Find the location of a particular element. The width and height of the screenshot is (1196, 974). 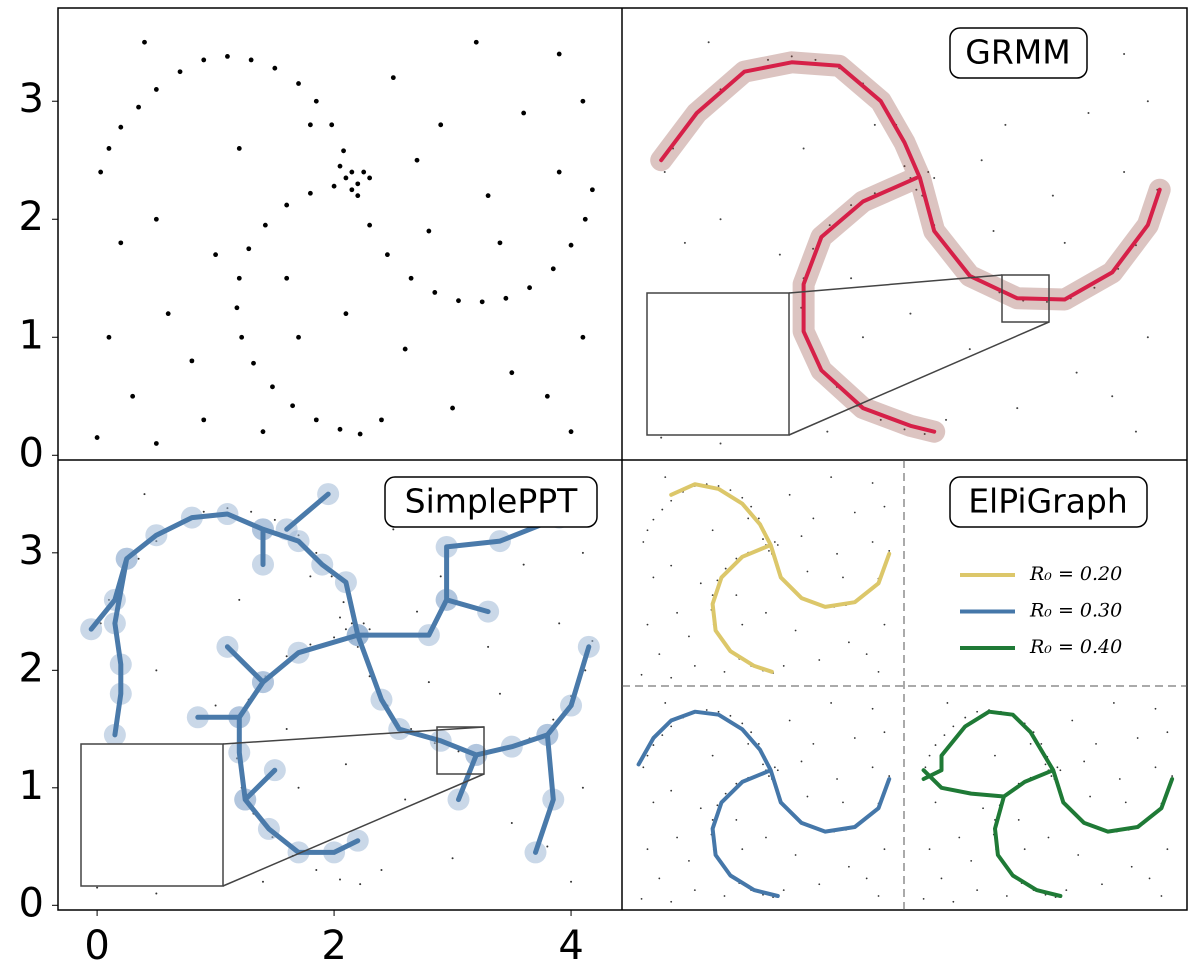

curve is located at coordinates (1048, 803).